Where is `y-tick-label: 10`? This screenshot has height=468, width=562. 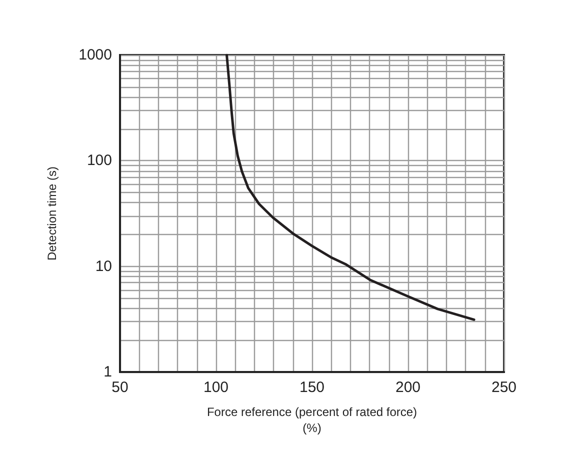
y-tick-label: 10 is located at coordinates (103, 266).